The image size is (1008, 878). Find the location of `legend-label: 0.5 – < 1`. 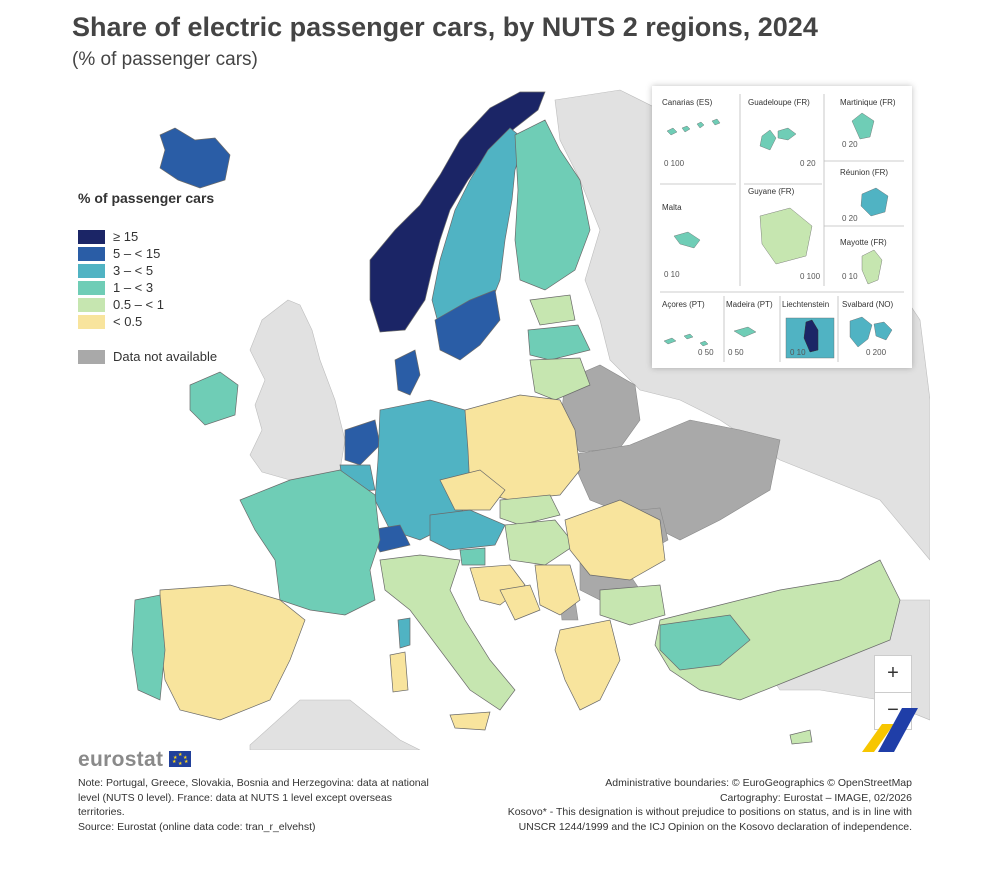

legend-label: 0.5 – < 1 is located at coordinates (138, 304).